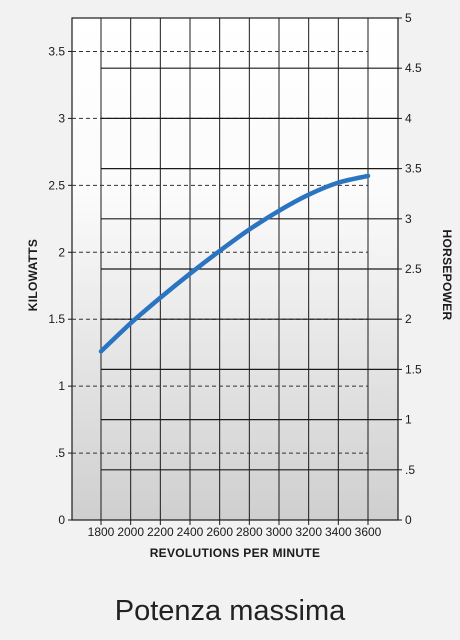 The image size is (460, 640). Describe the element at coordinates (56, 51) in the screenshot. I see `y-tick-label: 3.5` at that location.